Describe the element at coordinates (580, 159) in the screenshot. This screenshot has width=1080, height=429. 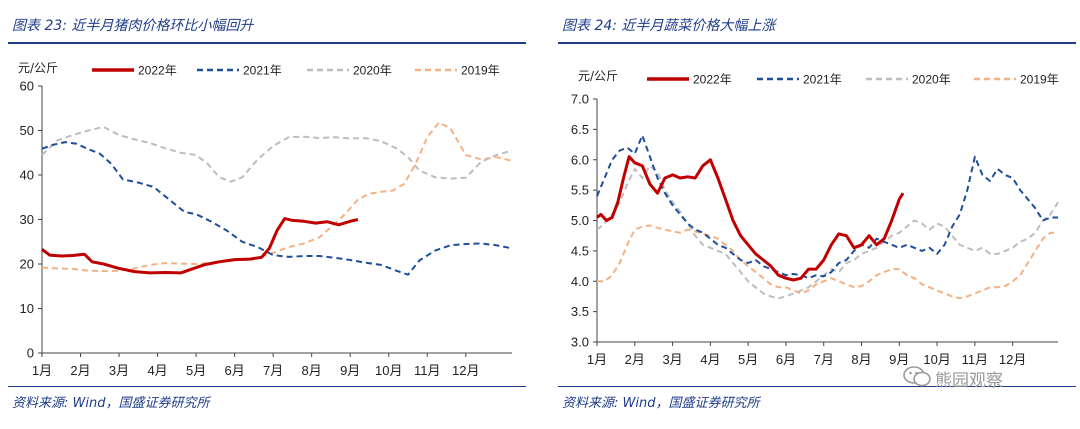
I see `y-tick-label: 6.0` at that location.